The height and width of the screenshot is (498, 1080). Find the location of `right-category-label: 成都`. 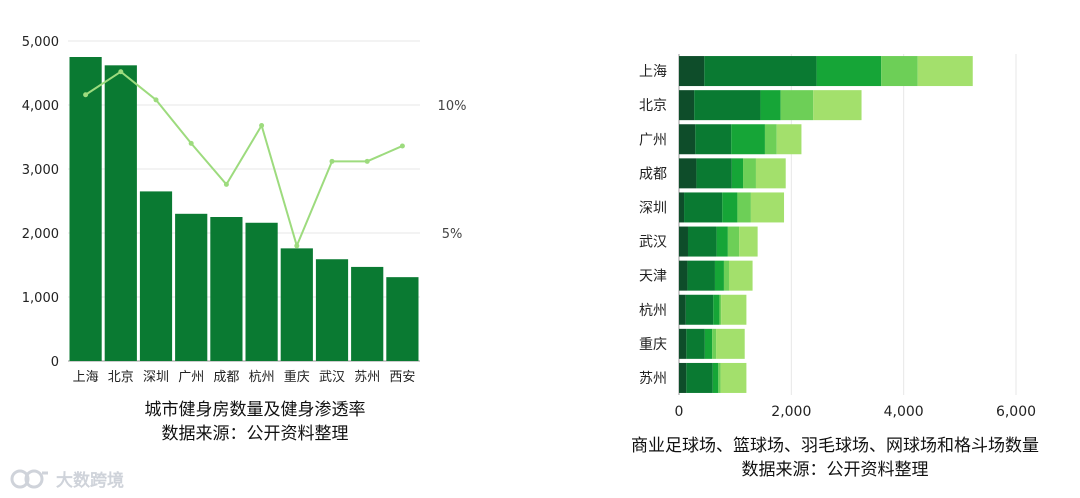

right-category-label: 成都 is located at coordinates (653, 174).